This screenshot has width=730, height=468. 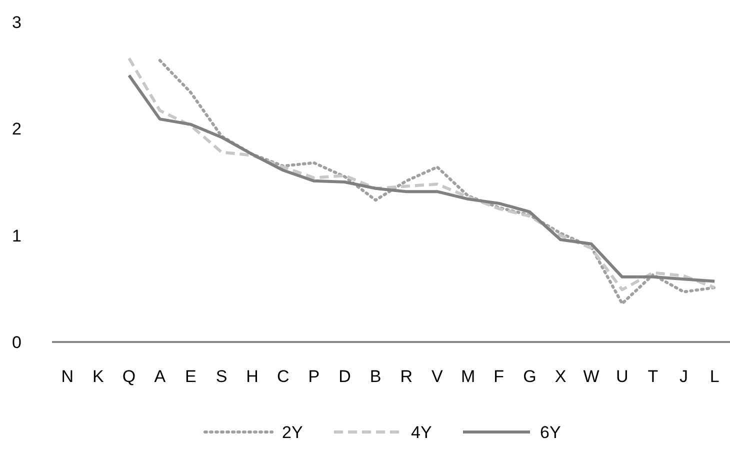 I want to click on x-tick-label: F, so click(x=499, y=376).